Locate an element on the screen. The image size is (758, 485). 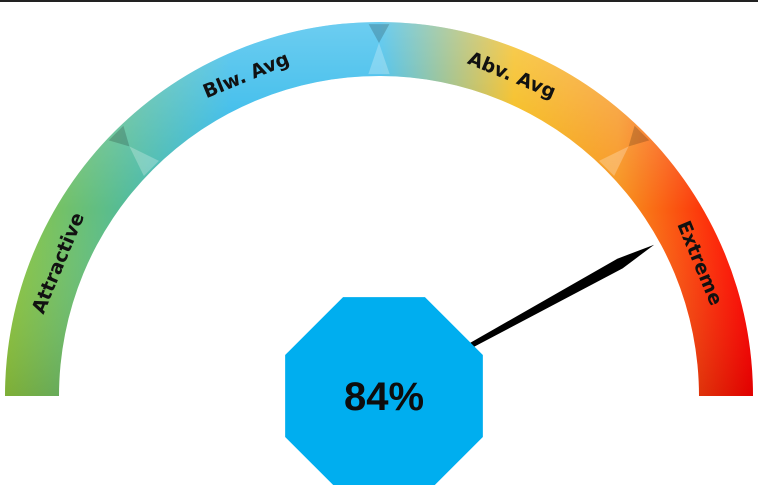
value-label: 84% is located at coordinates (384, 397).